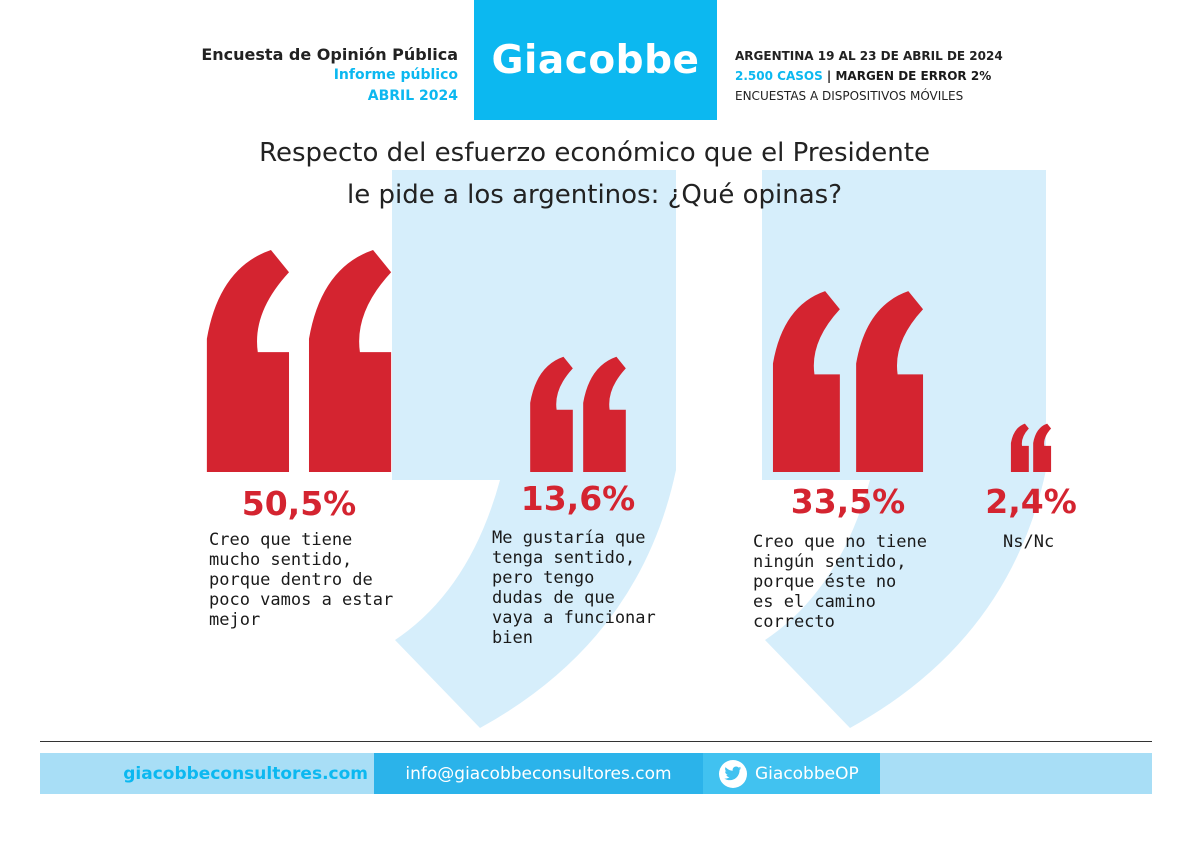 Image resolution: width=1189 pixels, height=841 pixels. What do you see at coordinates (281, 560) in the screenshot?
I see `category-label-1-line-2: mucho sentido,` at bounding box center [281, 560].